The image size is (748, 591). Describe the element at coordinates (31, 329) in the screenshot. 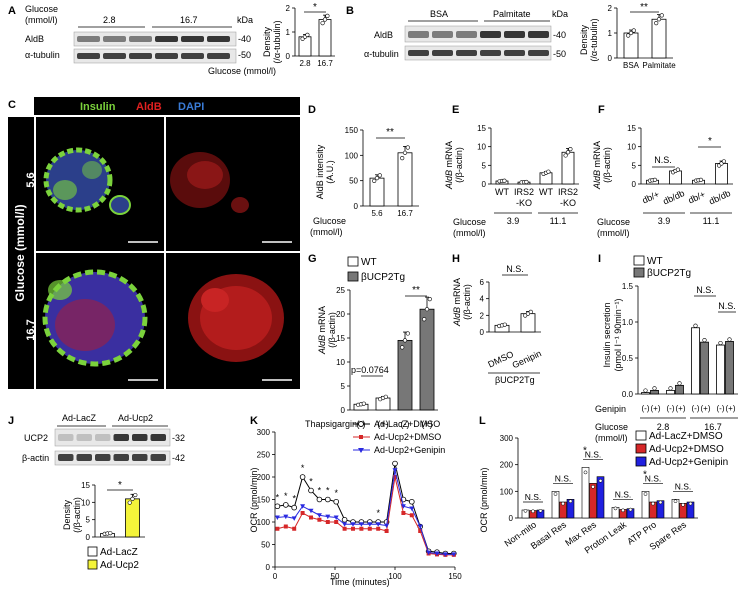

I see `row-16-7: 16.7` at that location.